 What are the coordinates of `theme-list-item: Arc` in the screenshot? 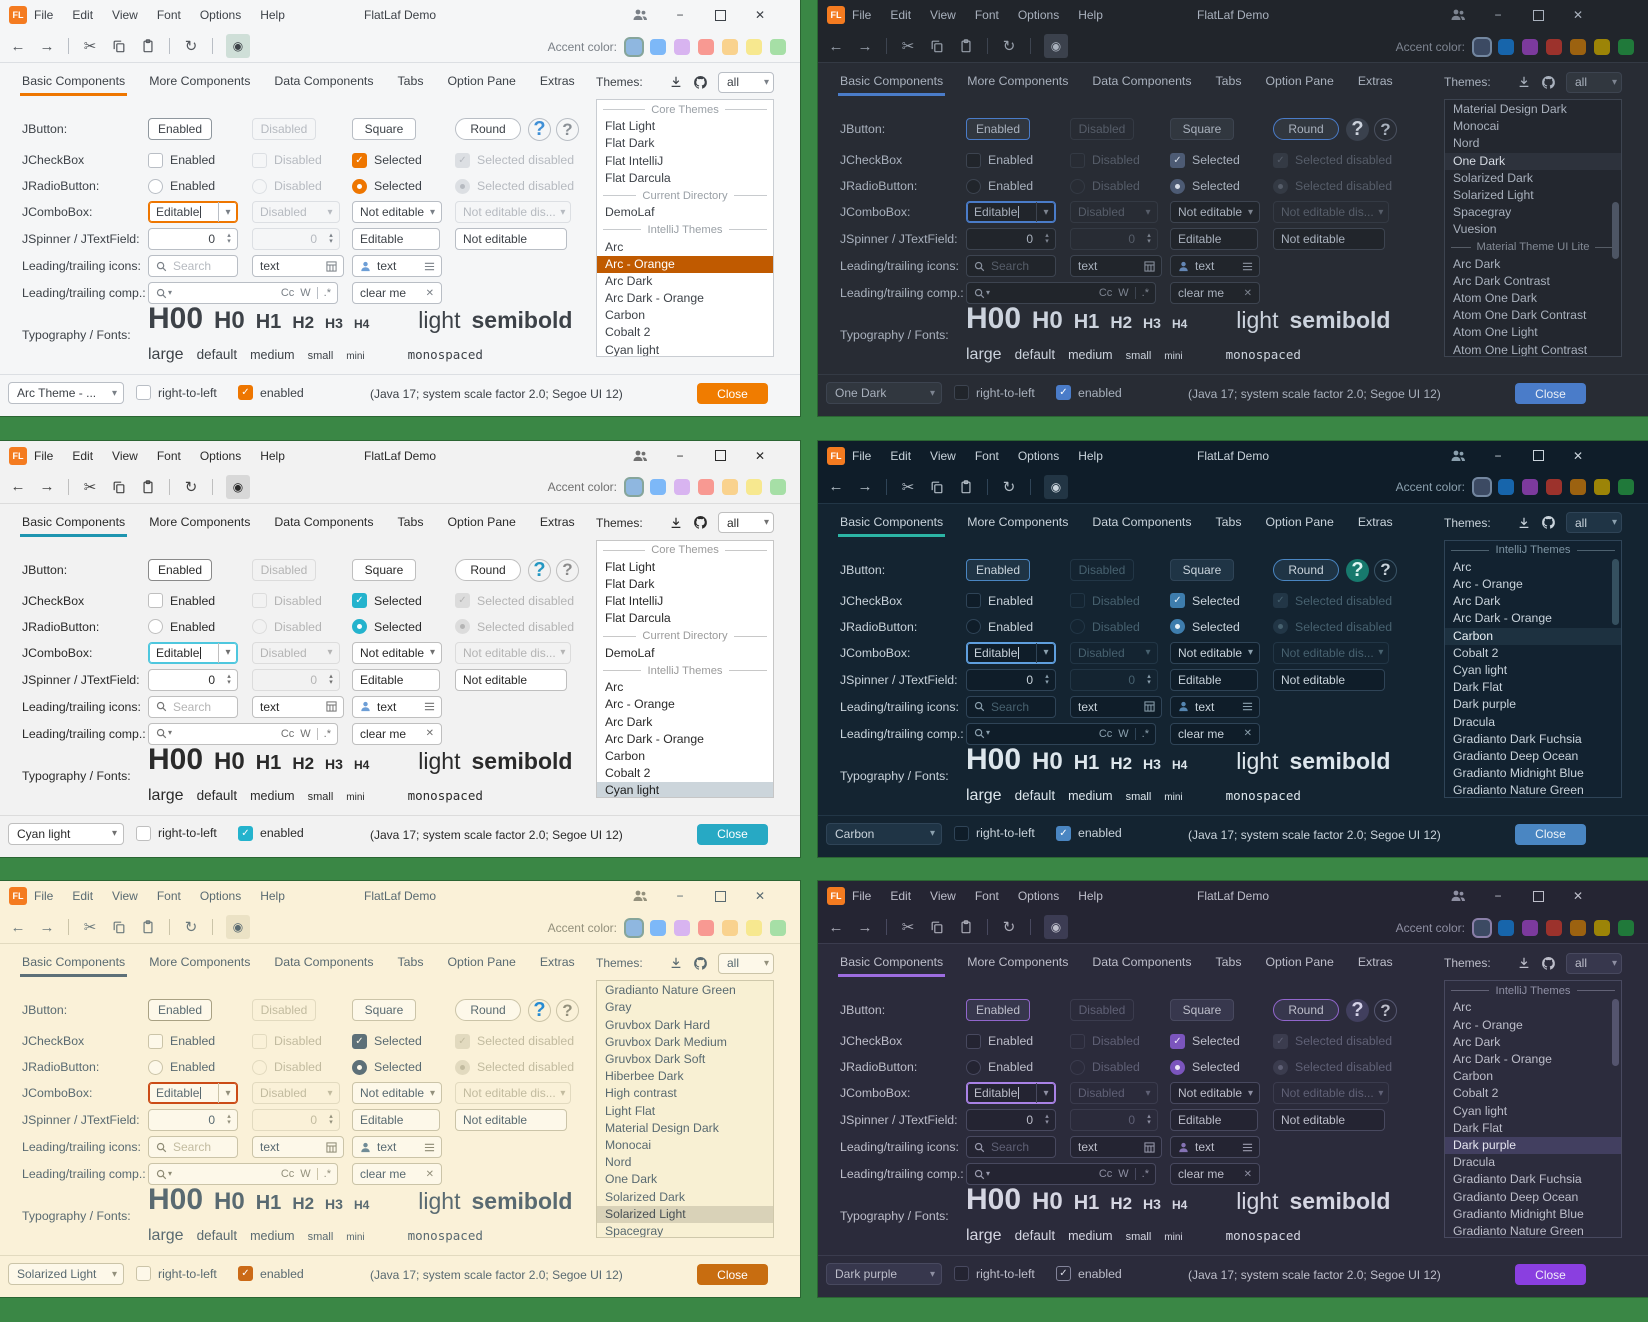 It's located at (614, 246).